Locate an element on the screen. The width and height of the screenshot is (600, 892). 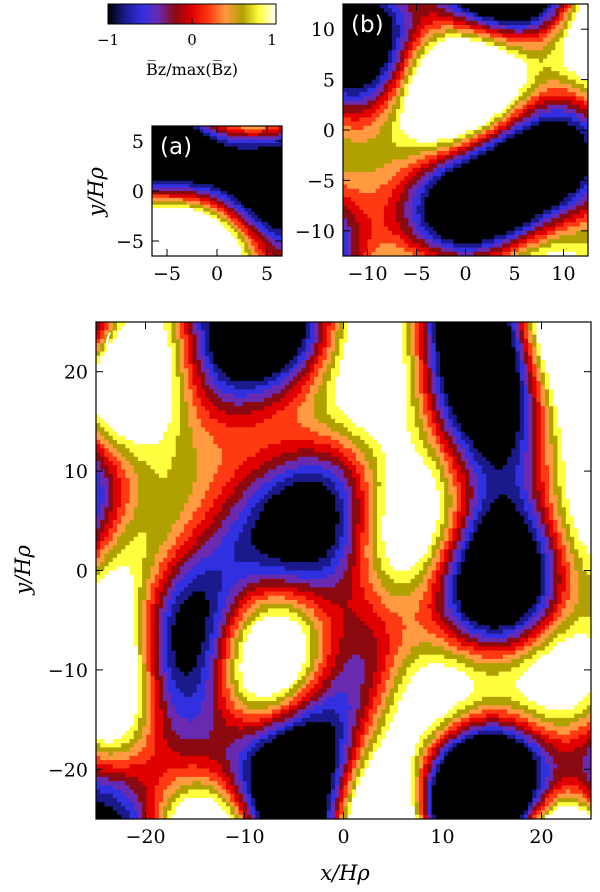
panel-a-field is located at coordinates (217, 191).